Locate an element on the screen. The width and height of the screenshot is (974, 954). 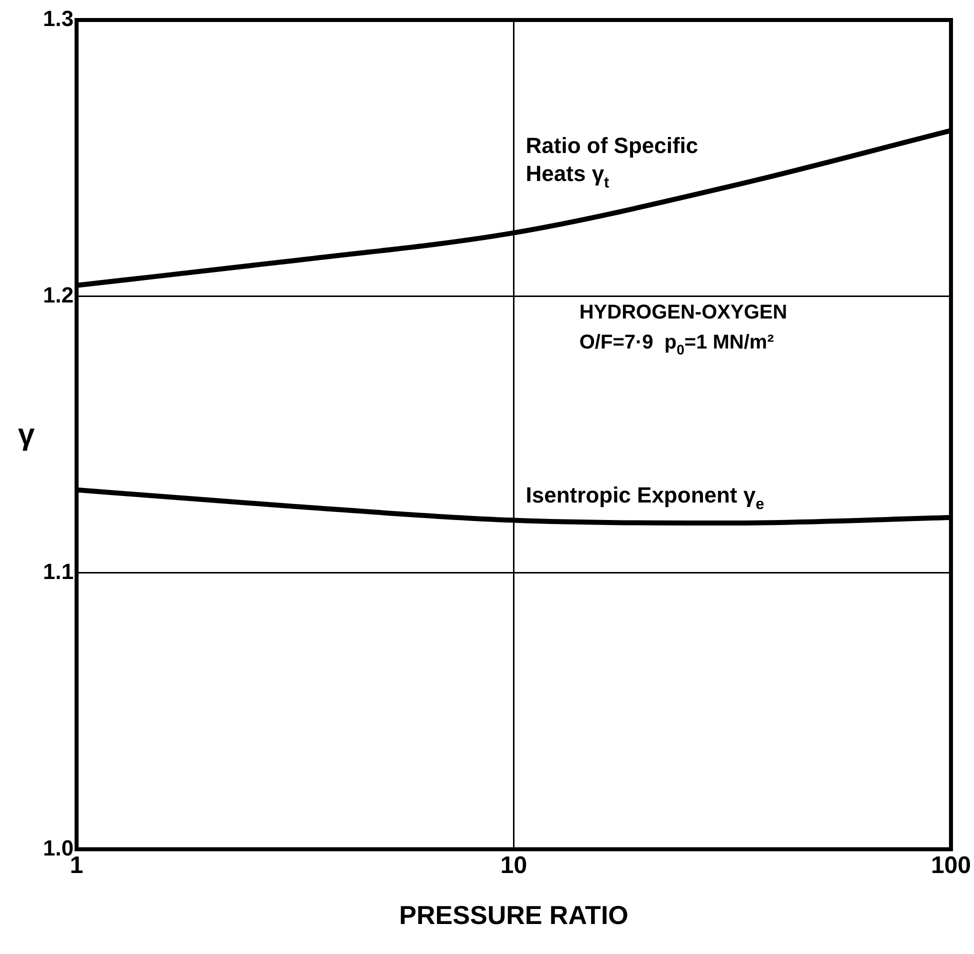
y-tick-label: 1.3 is located at coordinates (58, 19).